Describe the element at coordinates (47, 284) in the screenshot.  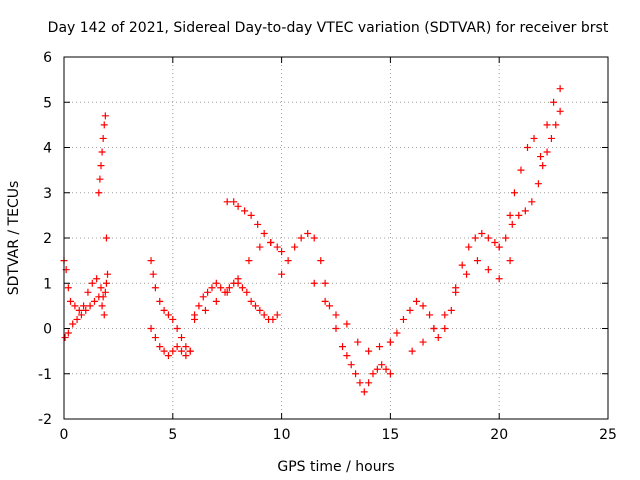
I see `y-tick-label: 1` at that location.